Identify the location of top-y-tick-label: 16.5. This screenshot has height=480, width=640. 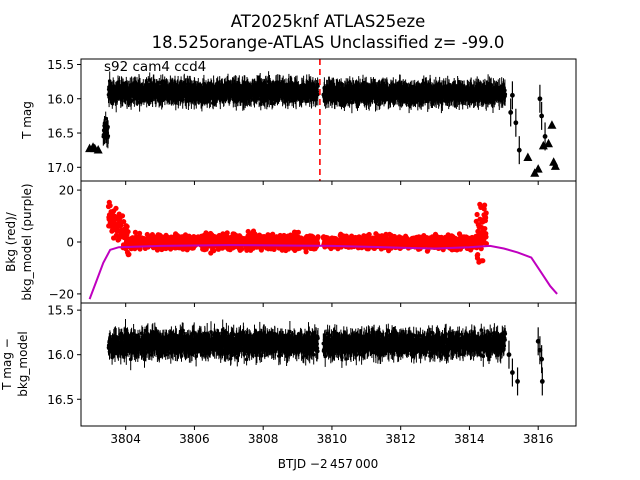
(60, 134).